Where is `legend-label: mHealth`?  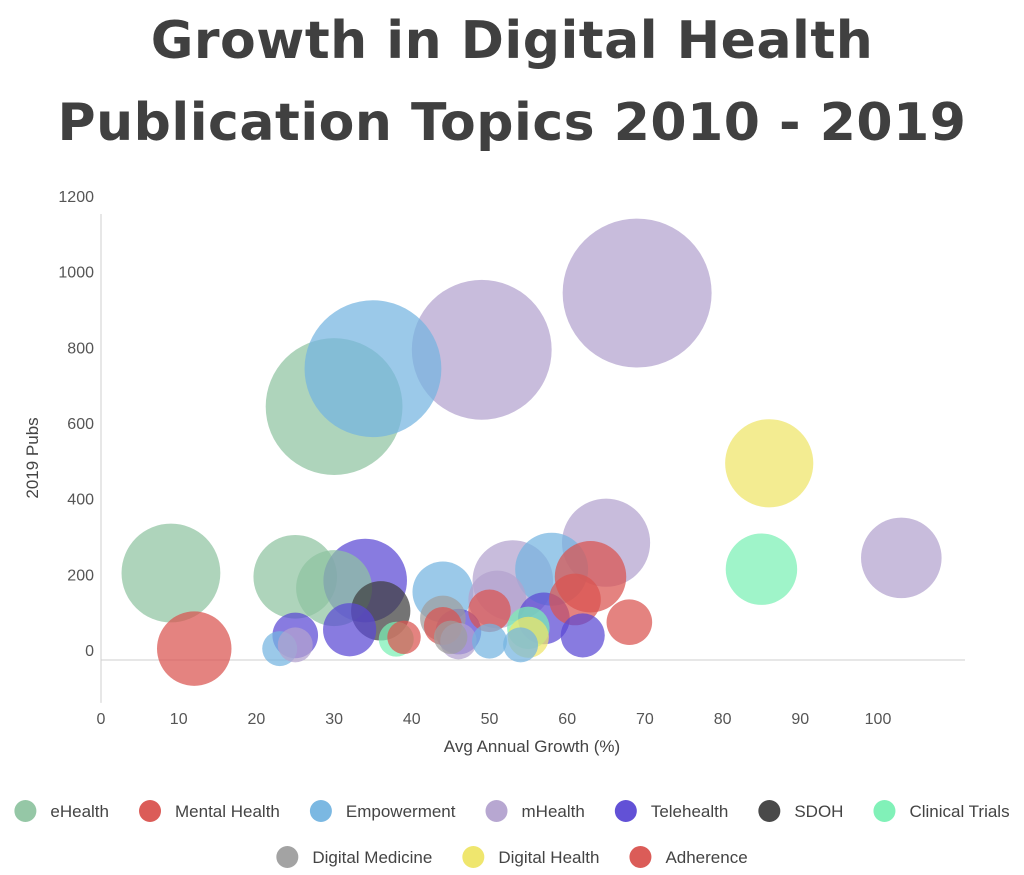 legend-label: mHealth is located at coordinates (553, 811).